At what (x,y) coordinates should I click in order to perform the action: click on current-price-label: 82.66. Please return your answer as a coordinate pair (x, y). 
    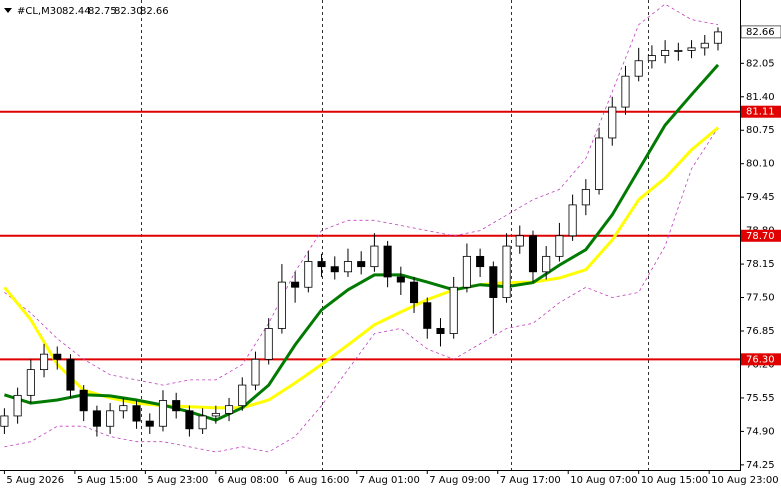
    Looking at the image, I should click on (760, 32).